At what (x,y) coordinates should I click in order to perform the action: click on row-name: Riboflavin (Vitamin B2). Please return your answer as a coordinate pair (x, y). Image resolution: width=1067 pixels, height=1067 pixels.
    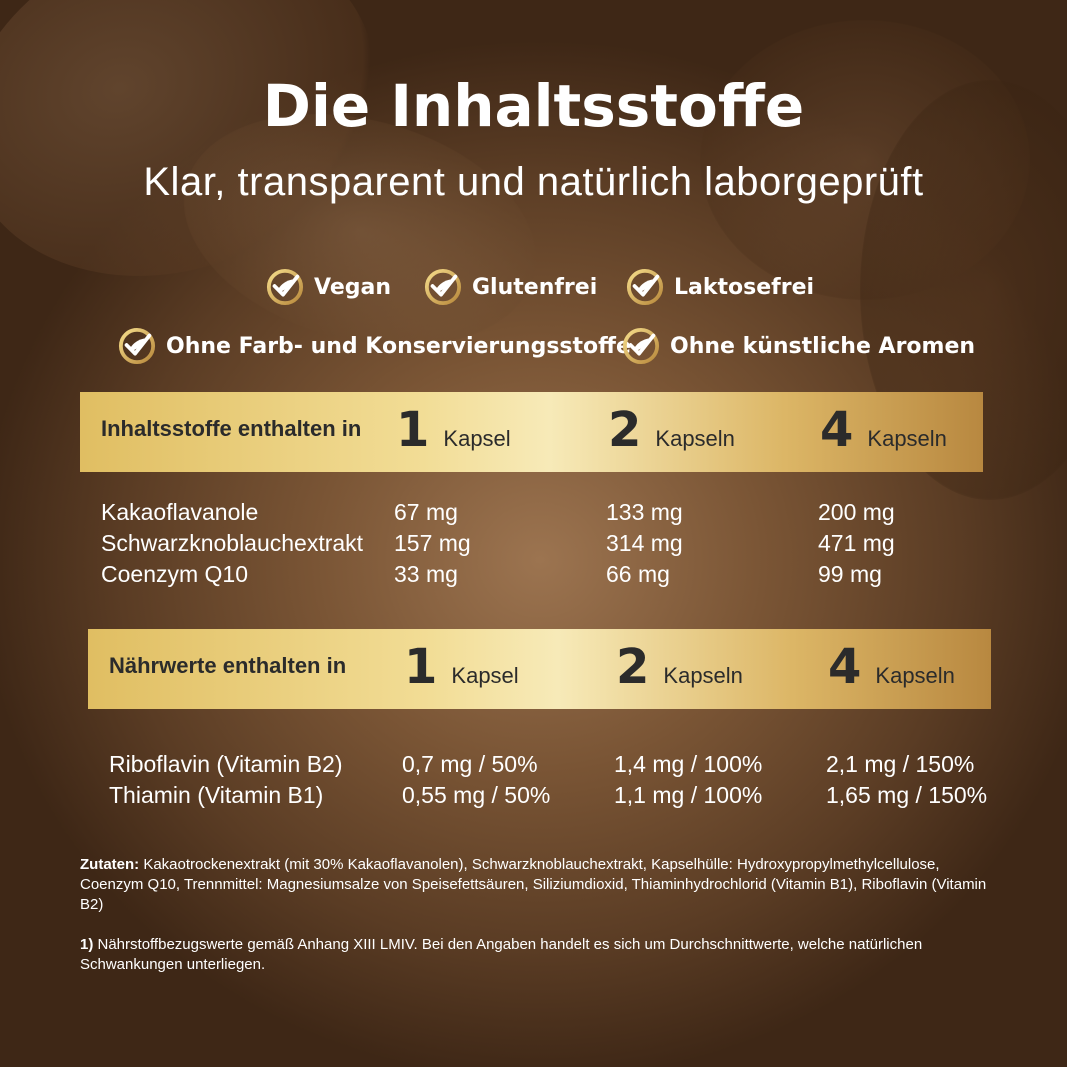
    Looking at the image, I should click on (226, 764).